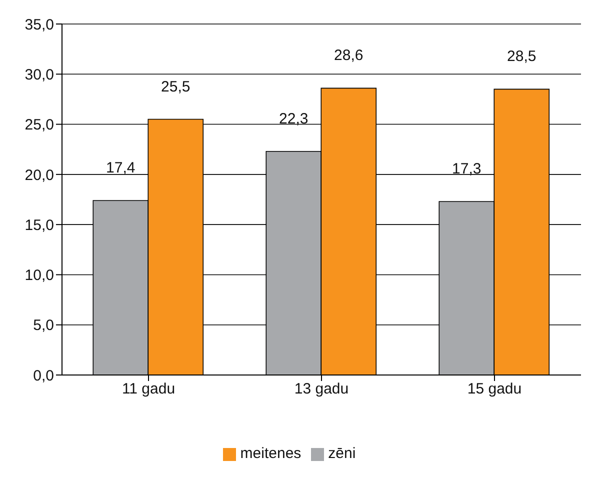 Image resolution: width=597 pixels, height=480 pixels. I want to click on data-label: 17,4, so click(121, 168).